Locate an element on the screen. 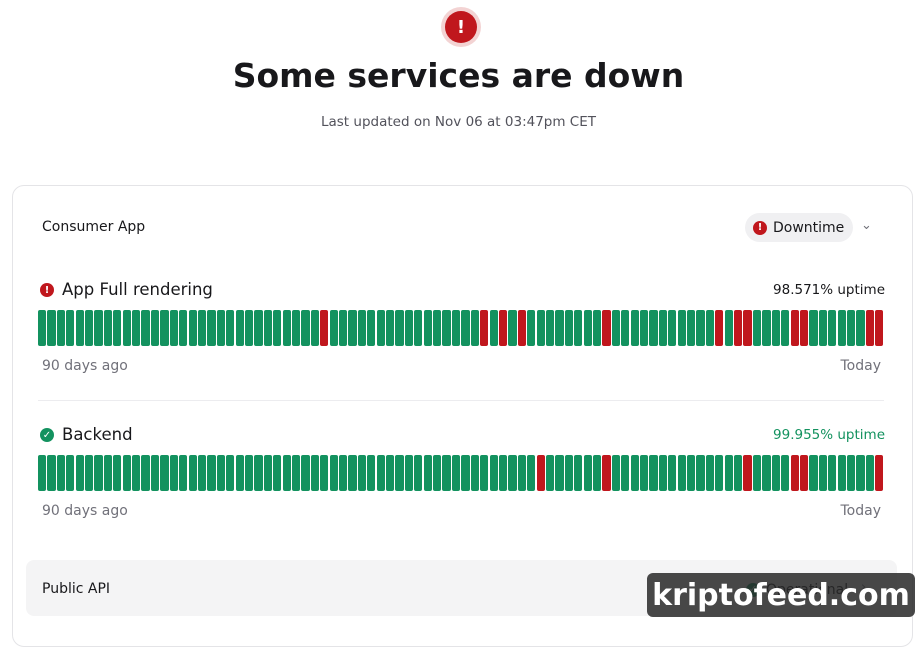  service-name: Backend is located at coordinates (97, 434).